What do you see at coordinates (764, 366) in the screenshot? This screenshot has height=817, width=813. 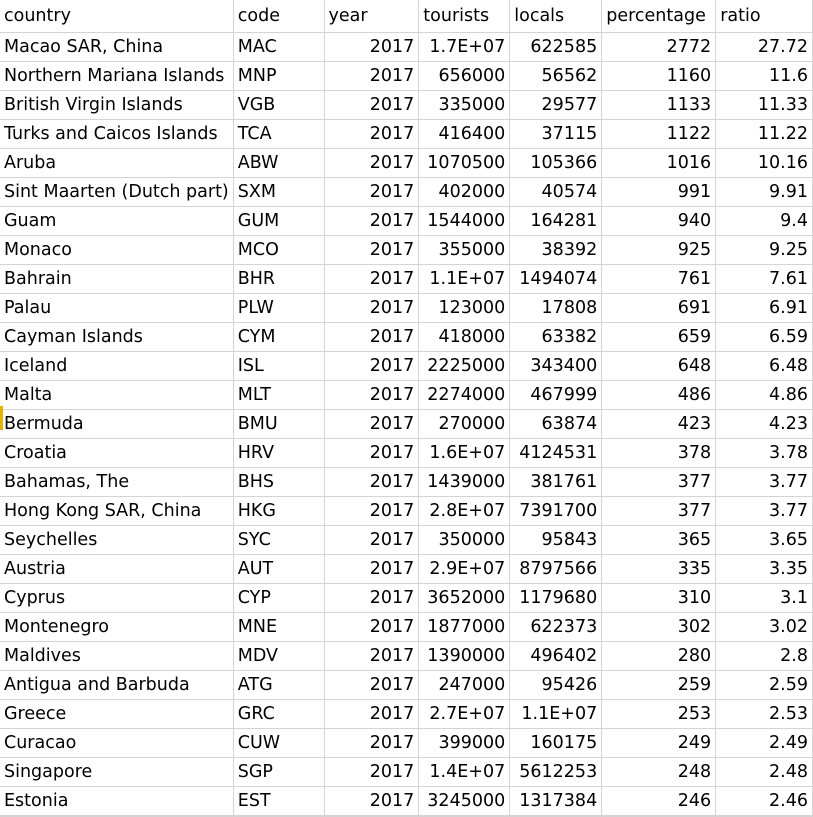 I see `cell-ratio: 6.48` at bounding box center [764, 366].